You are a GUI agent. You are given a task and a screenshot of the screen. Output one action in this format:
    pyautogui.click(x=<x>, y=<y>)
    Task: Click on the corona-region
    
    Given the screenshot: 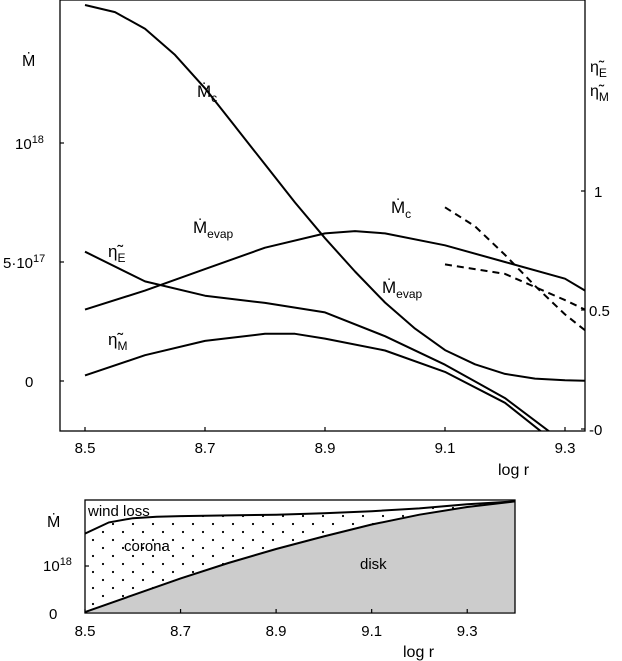 What is the action you would take?
    pyautogui.click(x=300, y=556)
    